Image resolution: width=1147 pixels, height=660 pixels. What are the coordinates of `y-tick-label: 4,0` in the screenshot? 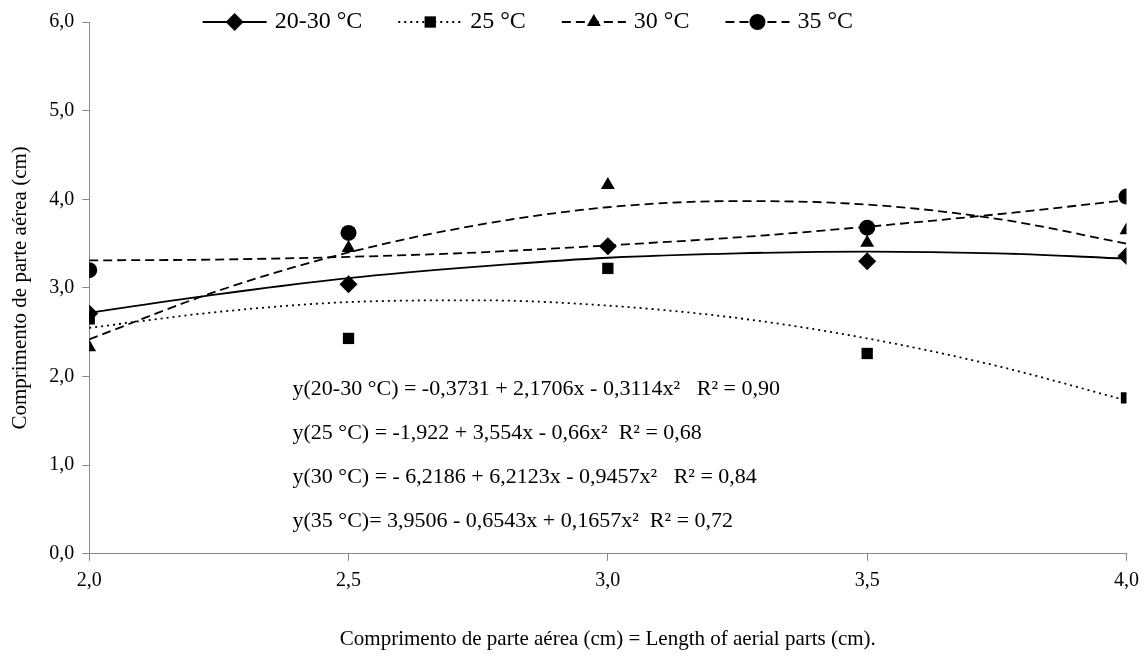 It's located at (62, 197).